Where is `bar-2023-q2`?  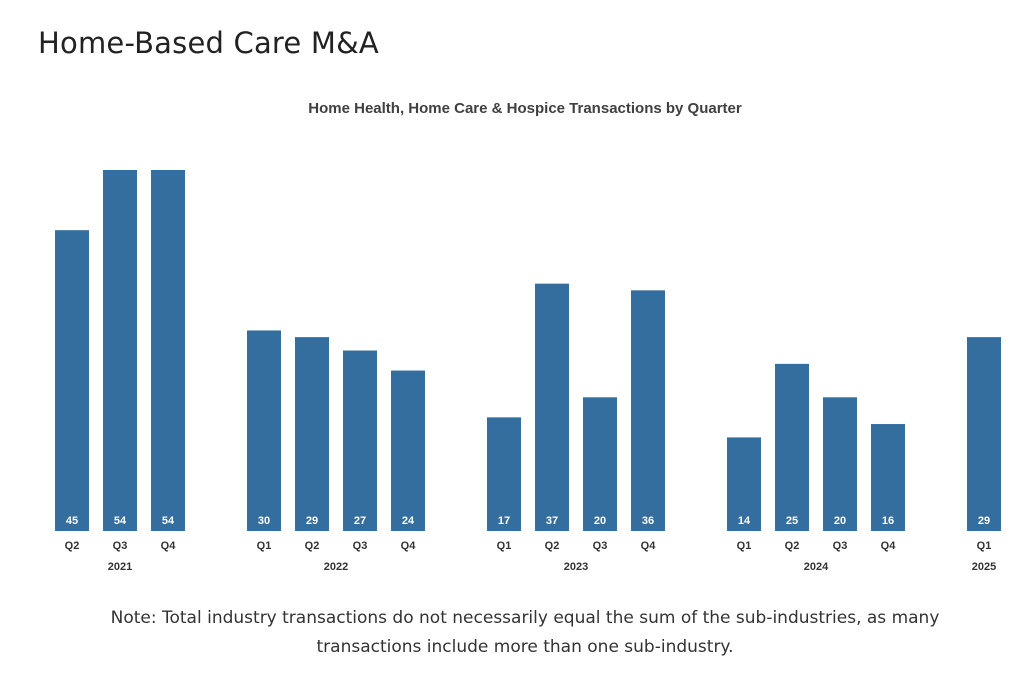 bar-2023-q2 is located at coordinates (552, 407).